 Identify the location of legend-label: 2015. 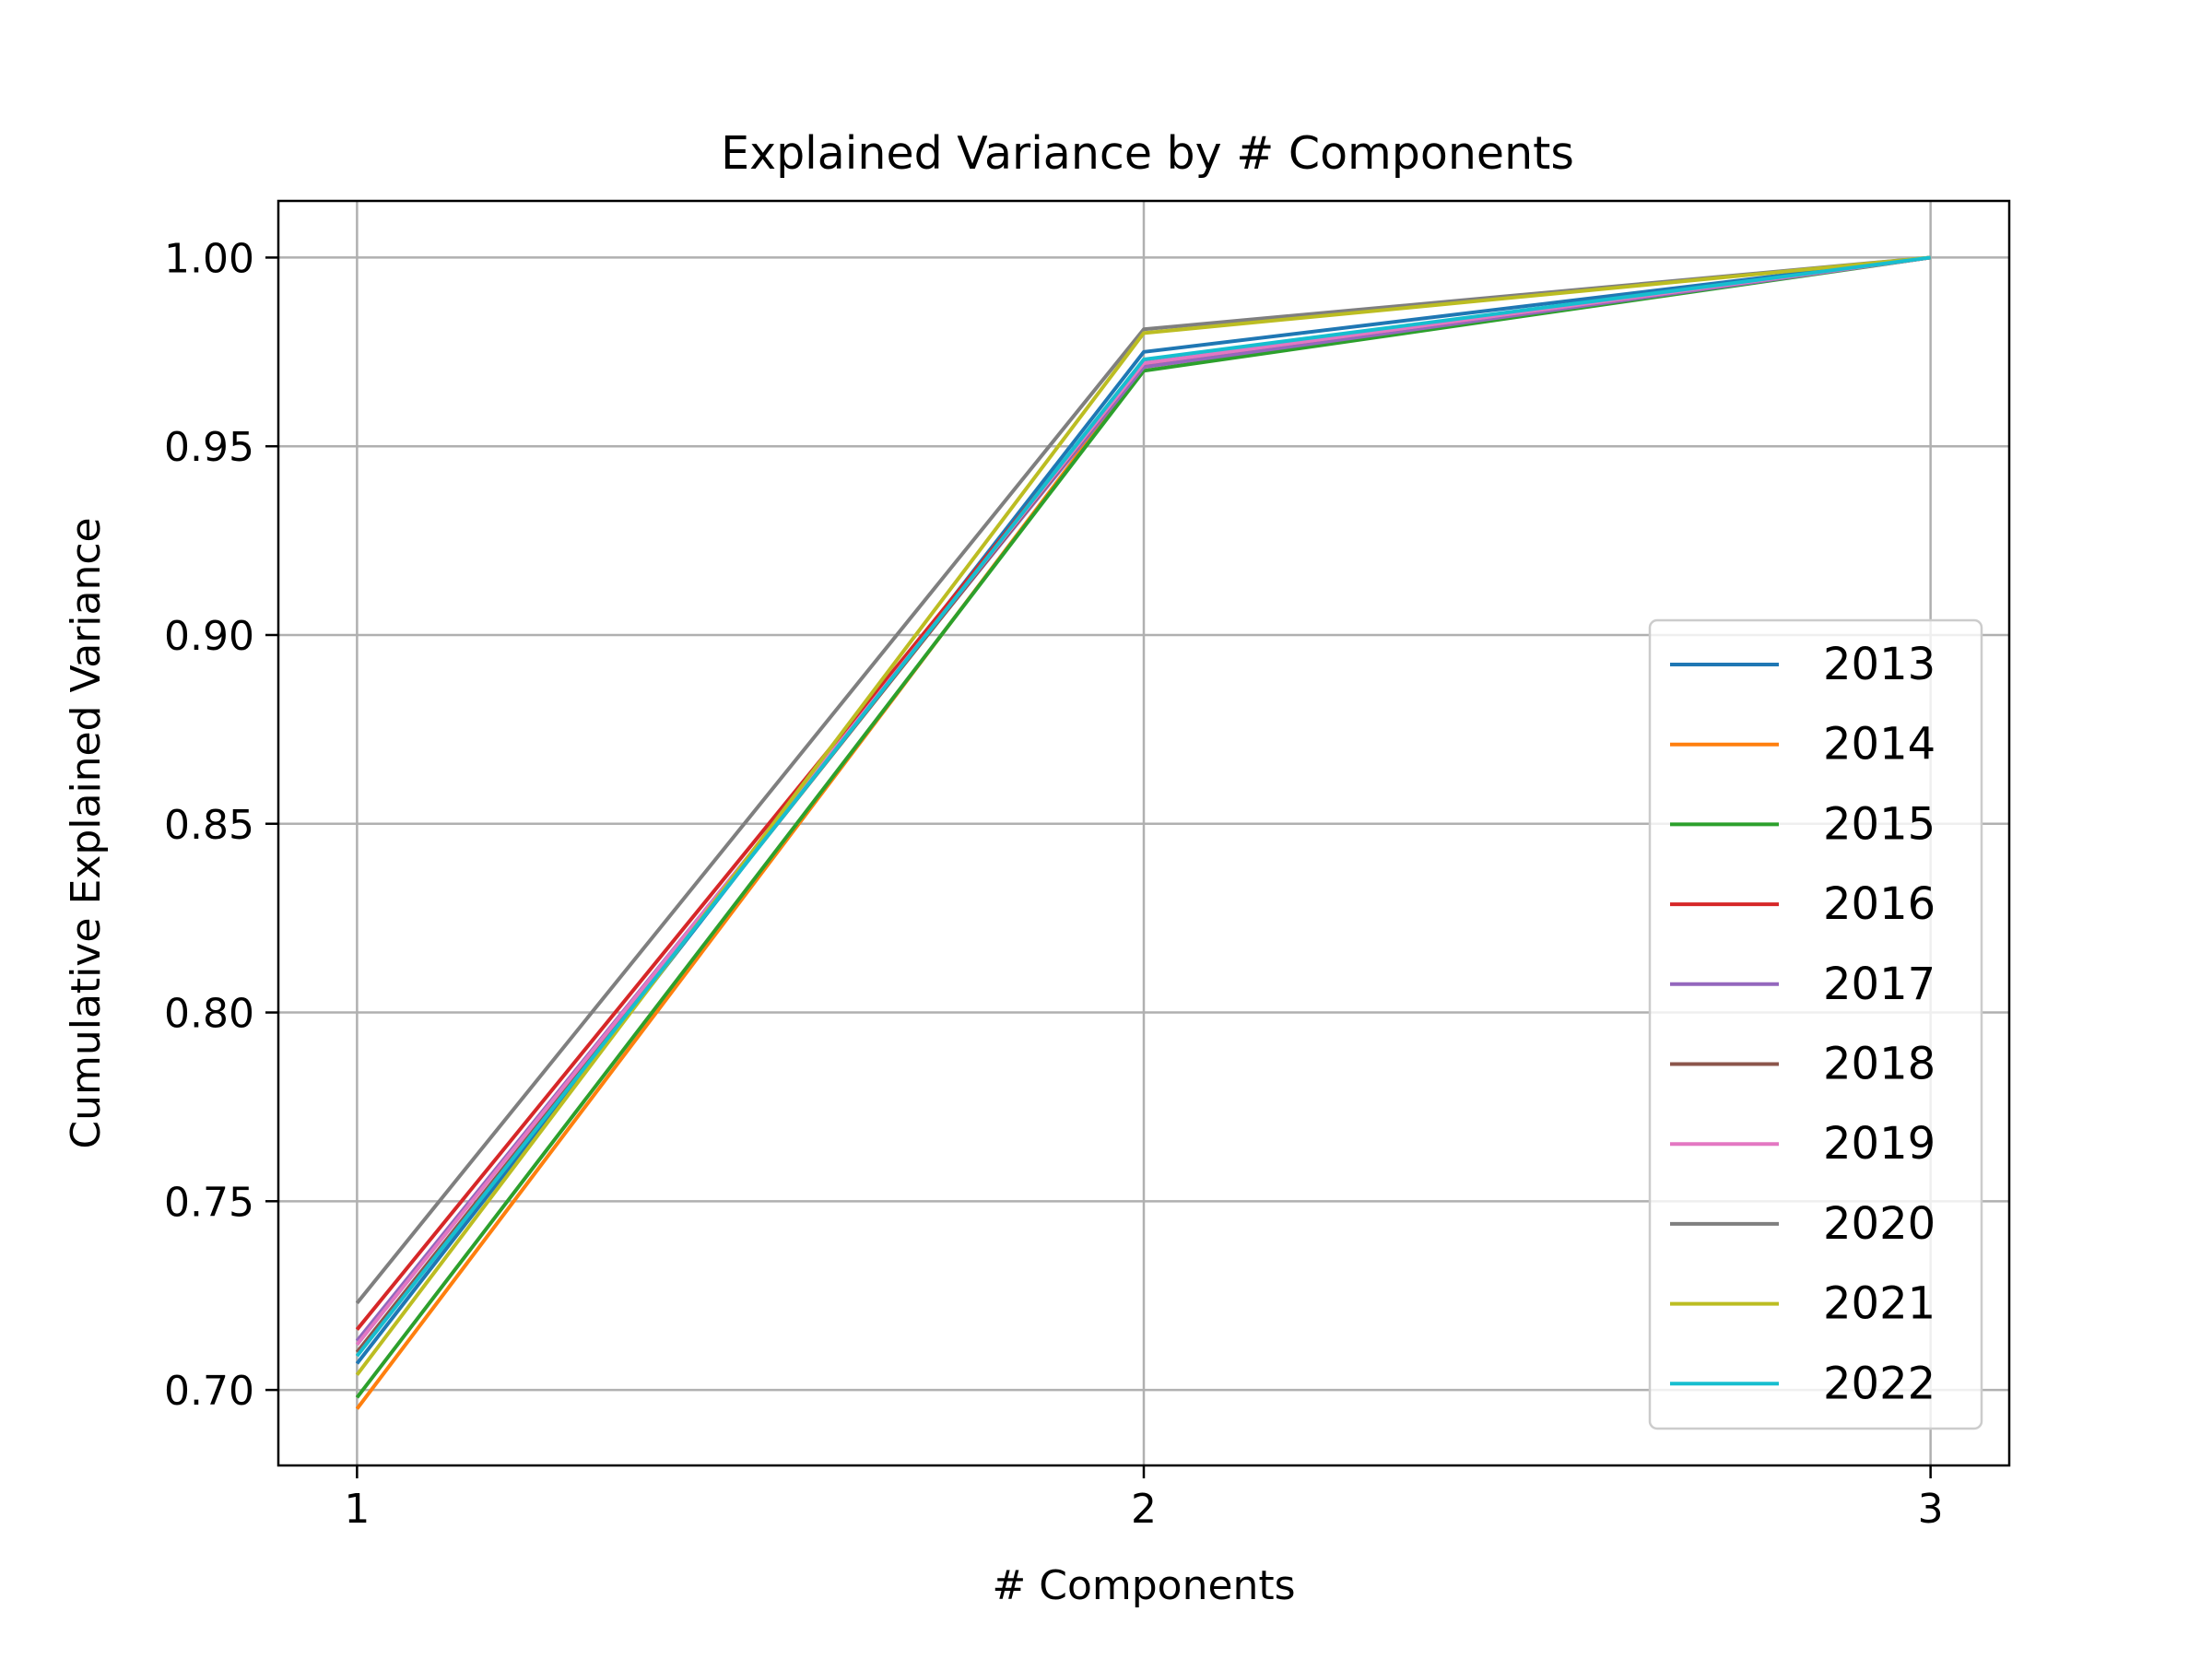
(1879, 824).